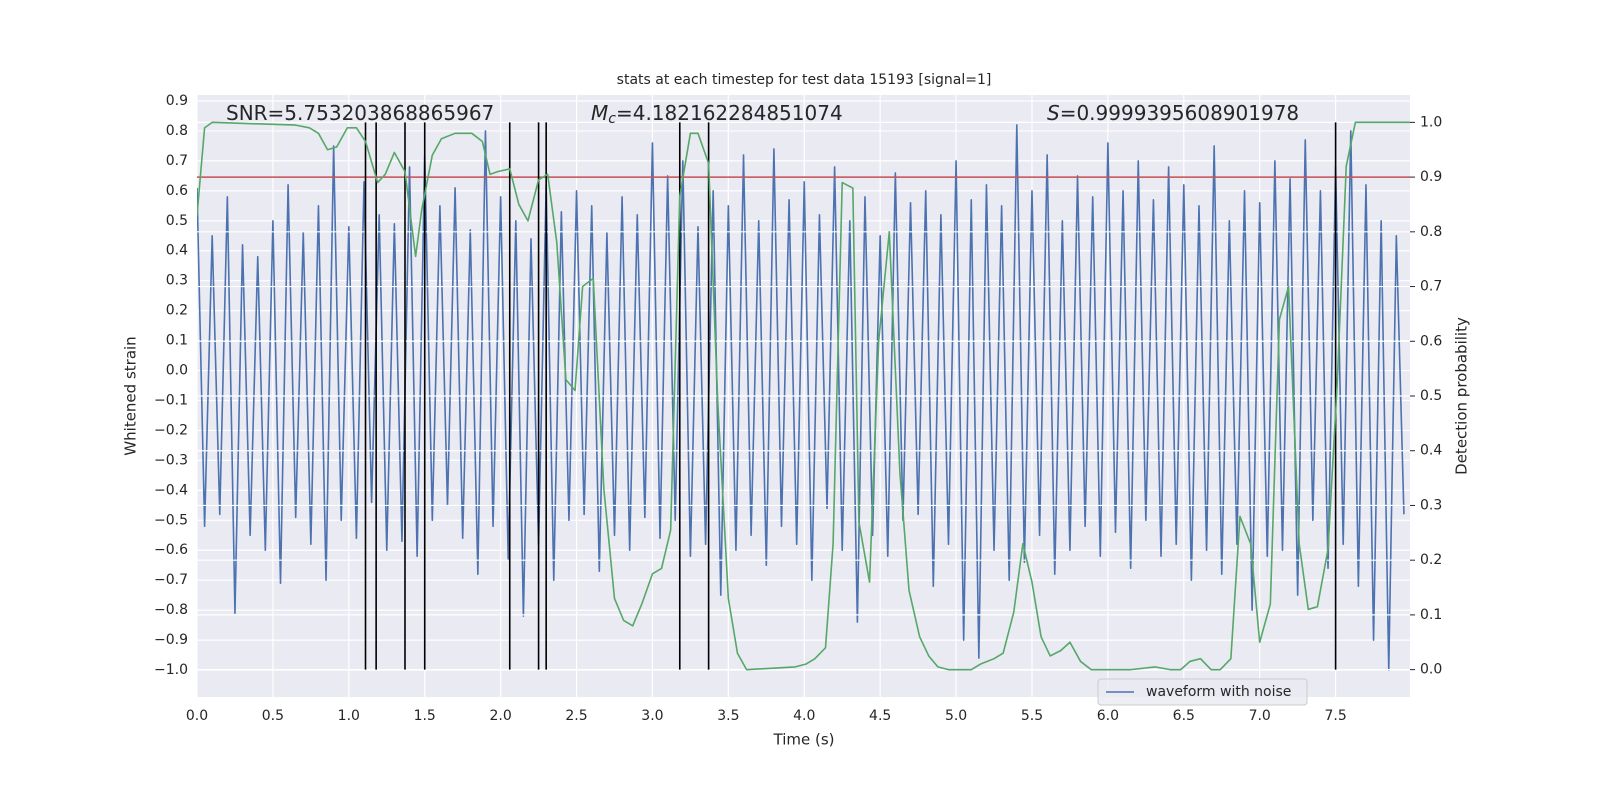 Image resolution: width=1600 pixels, height=800 pixels. What do you see at coordinates (177, 341) in the screenshot?
I see `y-tick-label: 0.1` at bounding box center [177, 341].